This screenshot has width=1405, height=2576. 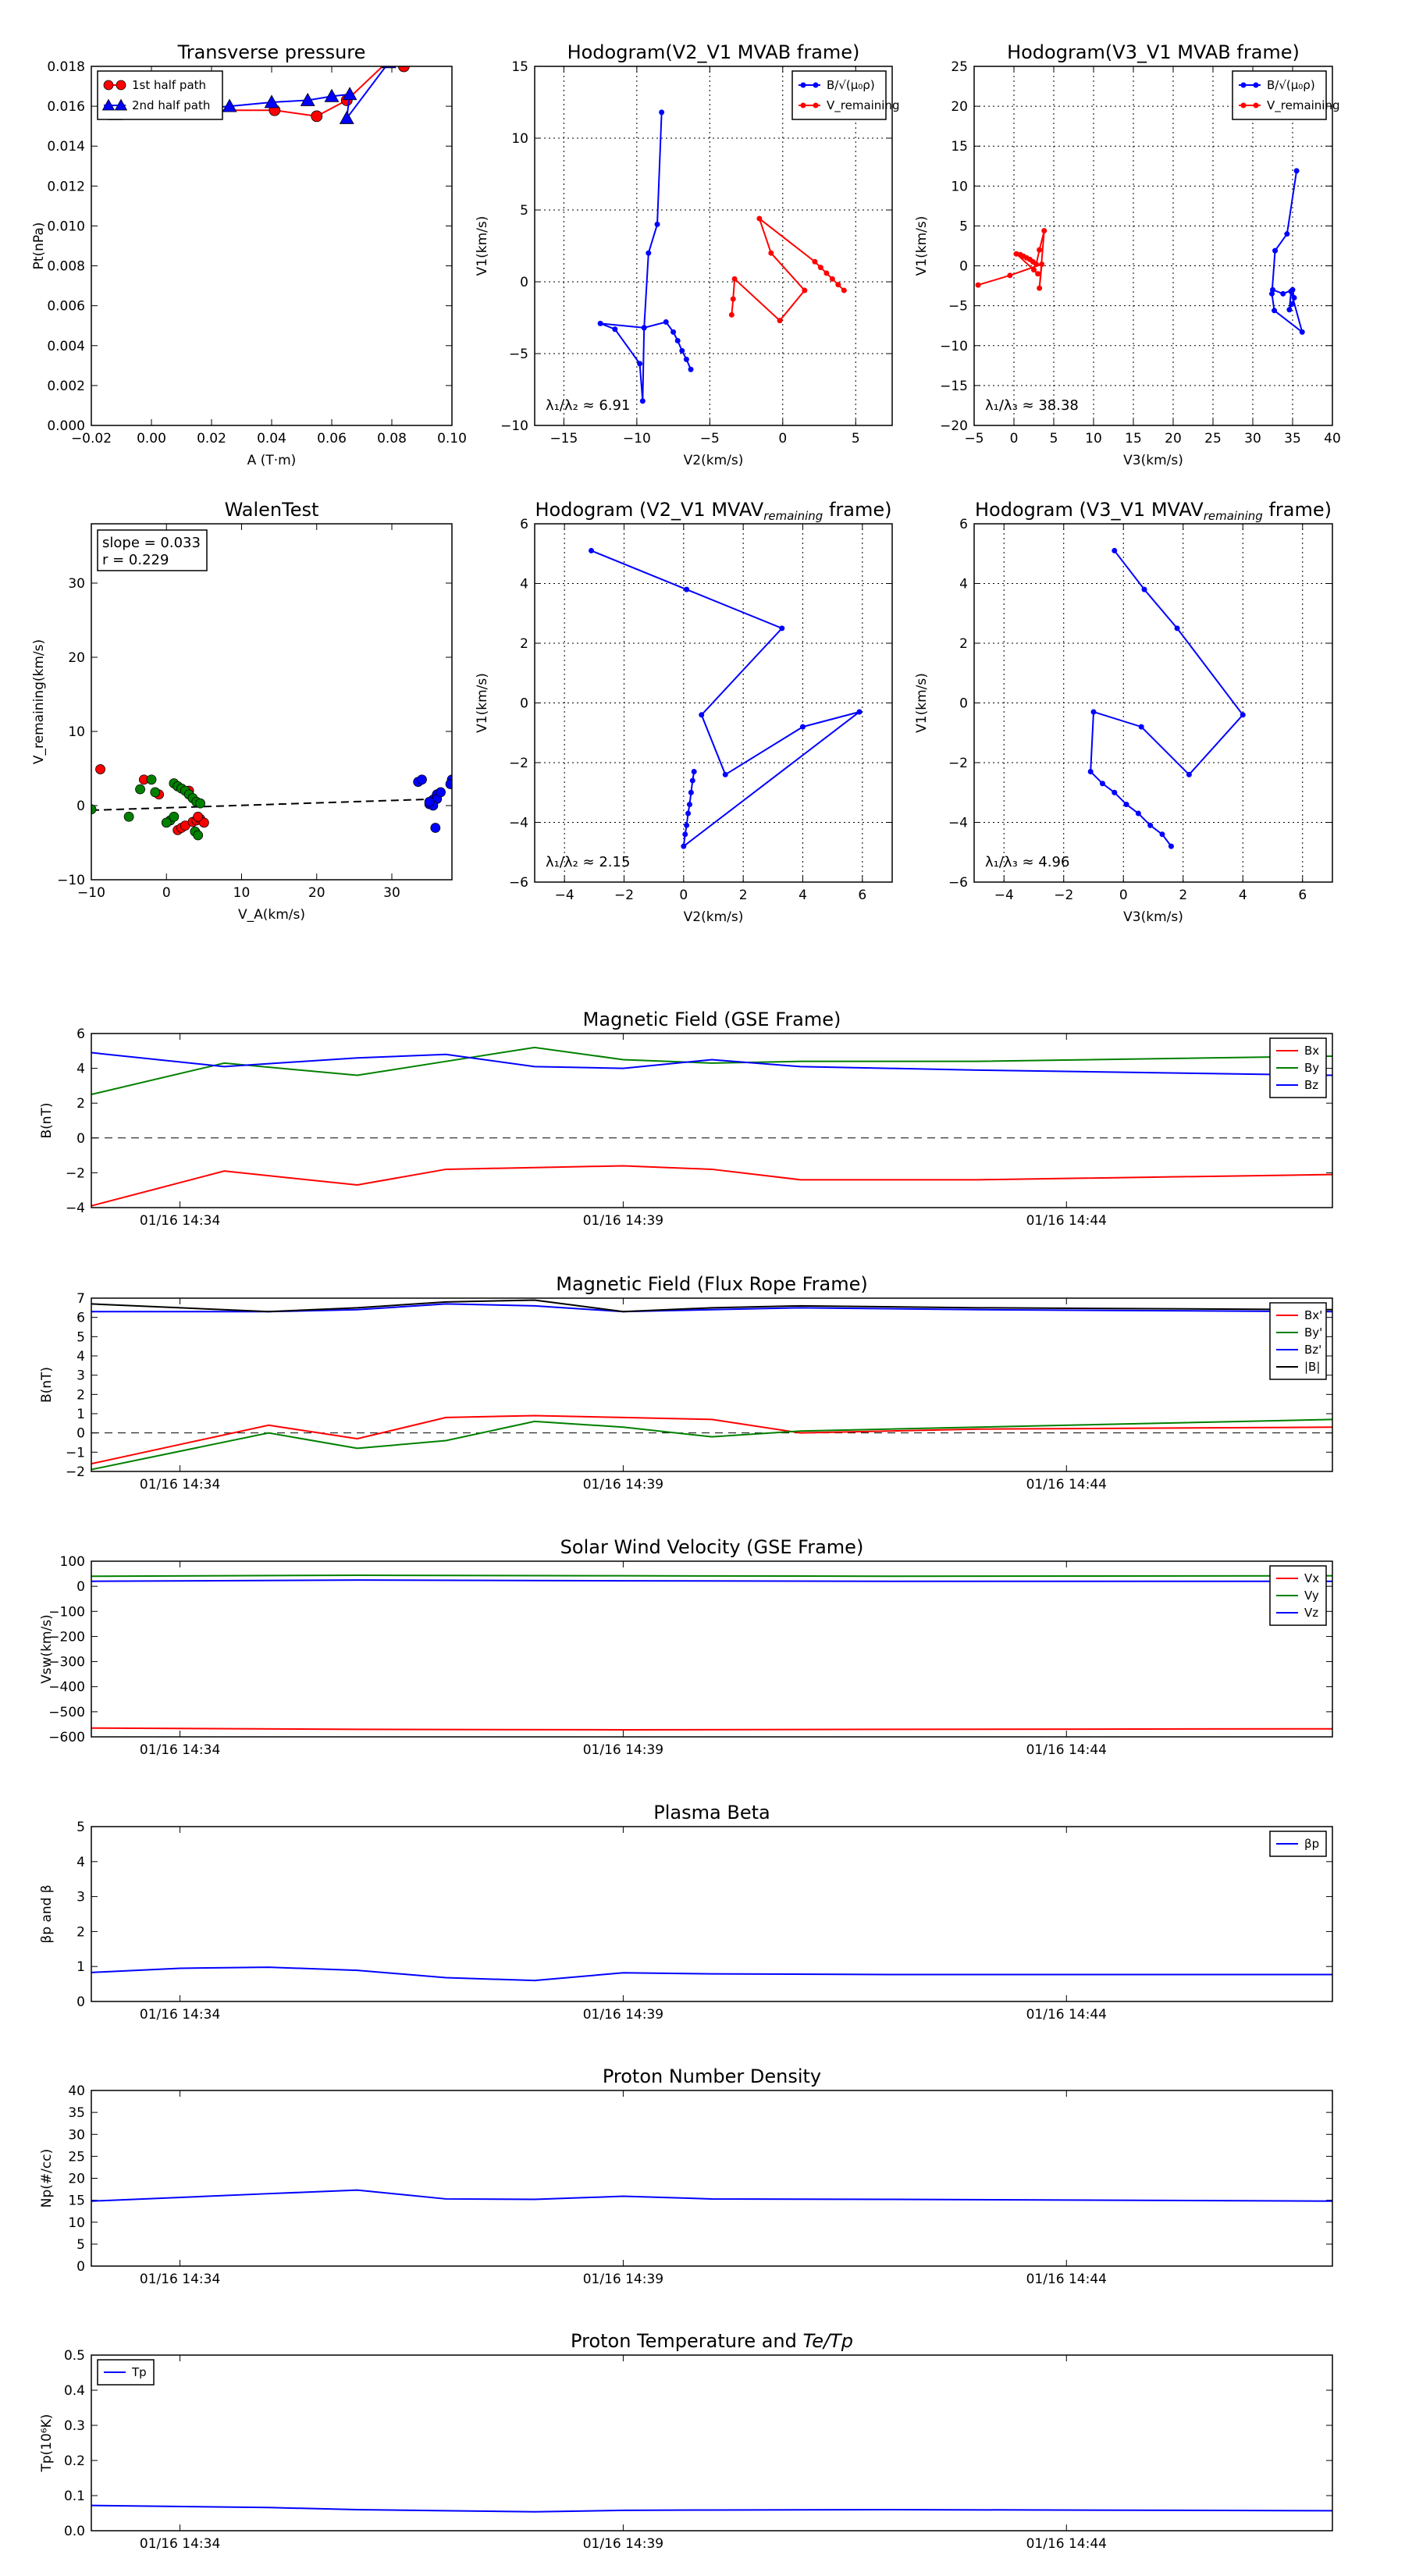 What do you see at coordinates (1054, 439) in the screenshot?
I see `x-tick-label: 5` at bounding box center [1054, 439].